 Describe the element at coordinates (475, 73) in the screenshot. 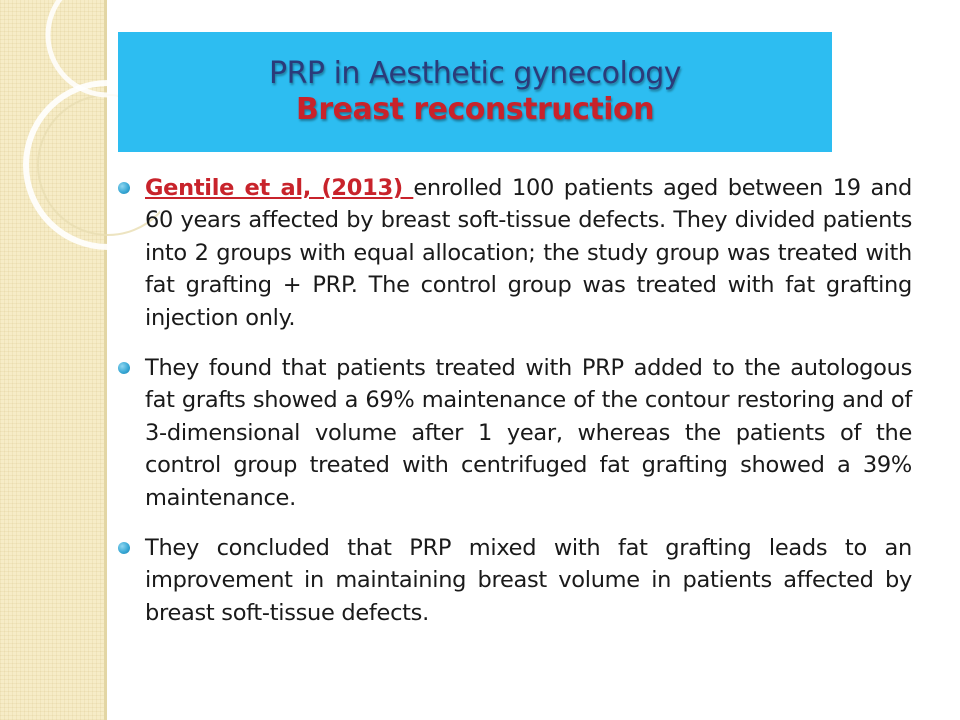

I see `slide-title: PRP in Aesthetic gynecology` at that location.